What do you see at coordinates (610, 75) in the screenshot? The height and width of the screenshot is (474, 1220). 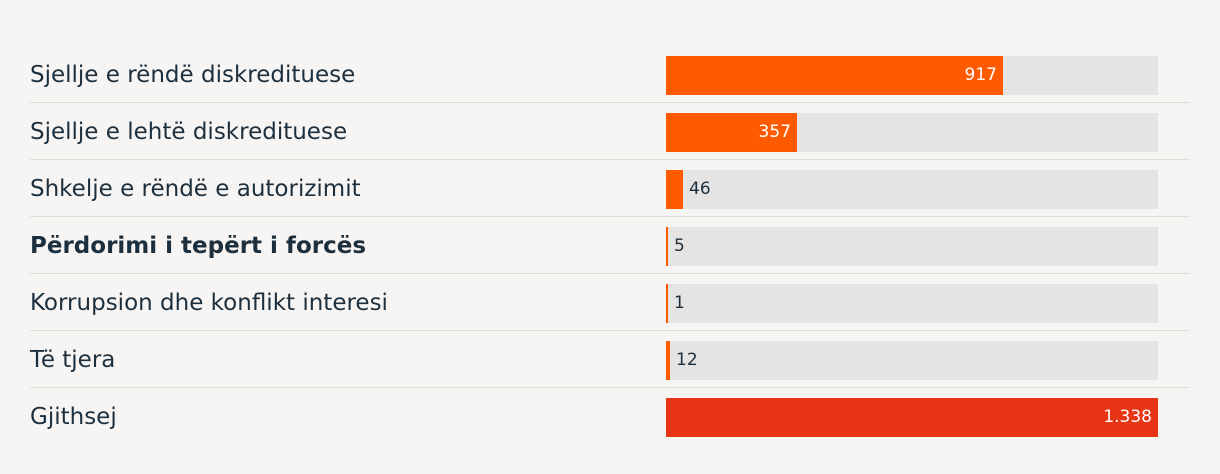 I see `chart-row: Sjellje e rëndë diskredituese 917` at bounding box center [610, 75].